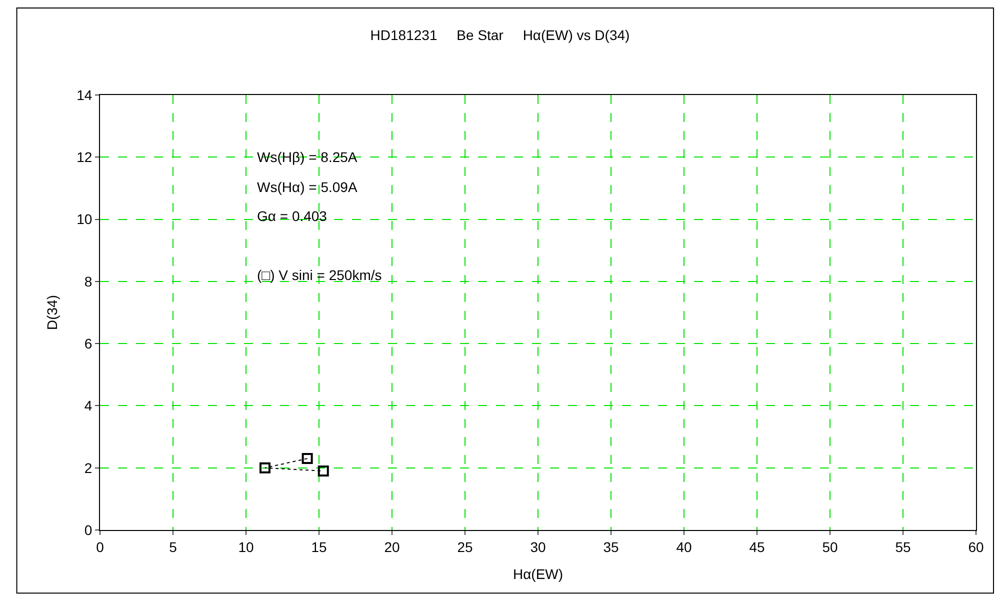 This screenshot has width=1000, height=600. I want to click on x-tick-label: 35, so click(611, 546).